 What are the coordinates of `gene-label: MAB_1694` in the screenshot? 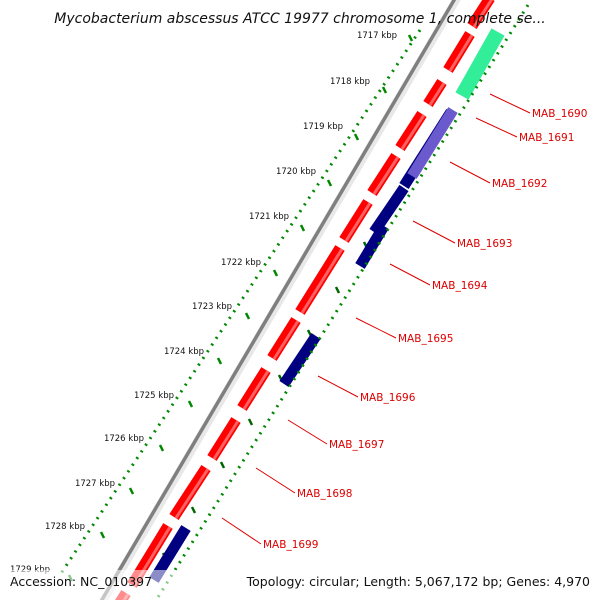 It's located at (460, 286).